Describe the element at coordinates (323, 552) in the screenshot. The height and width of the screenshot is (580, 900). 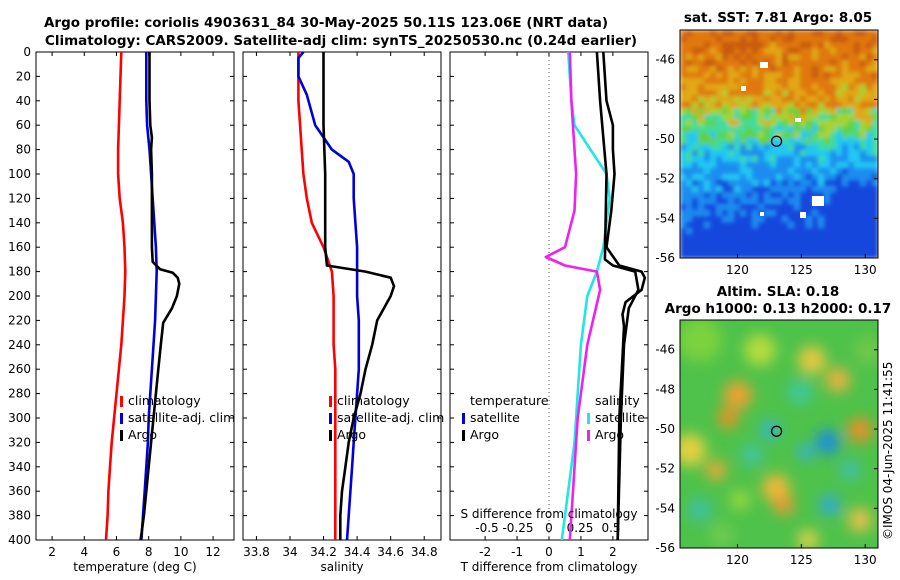
I see `x-tick-label: 34.2` at that location.